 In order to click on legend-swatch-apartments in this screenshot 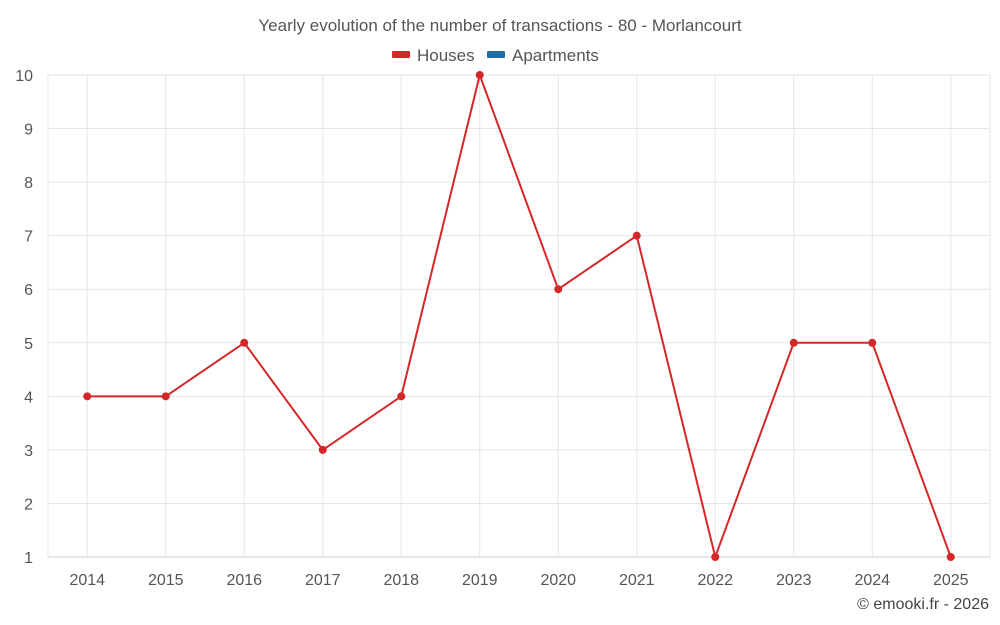, I will do `click(496, 54)`.